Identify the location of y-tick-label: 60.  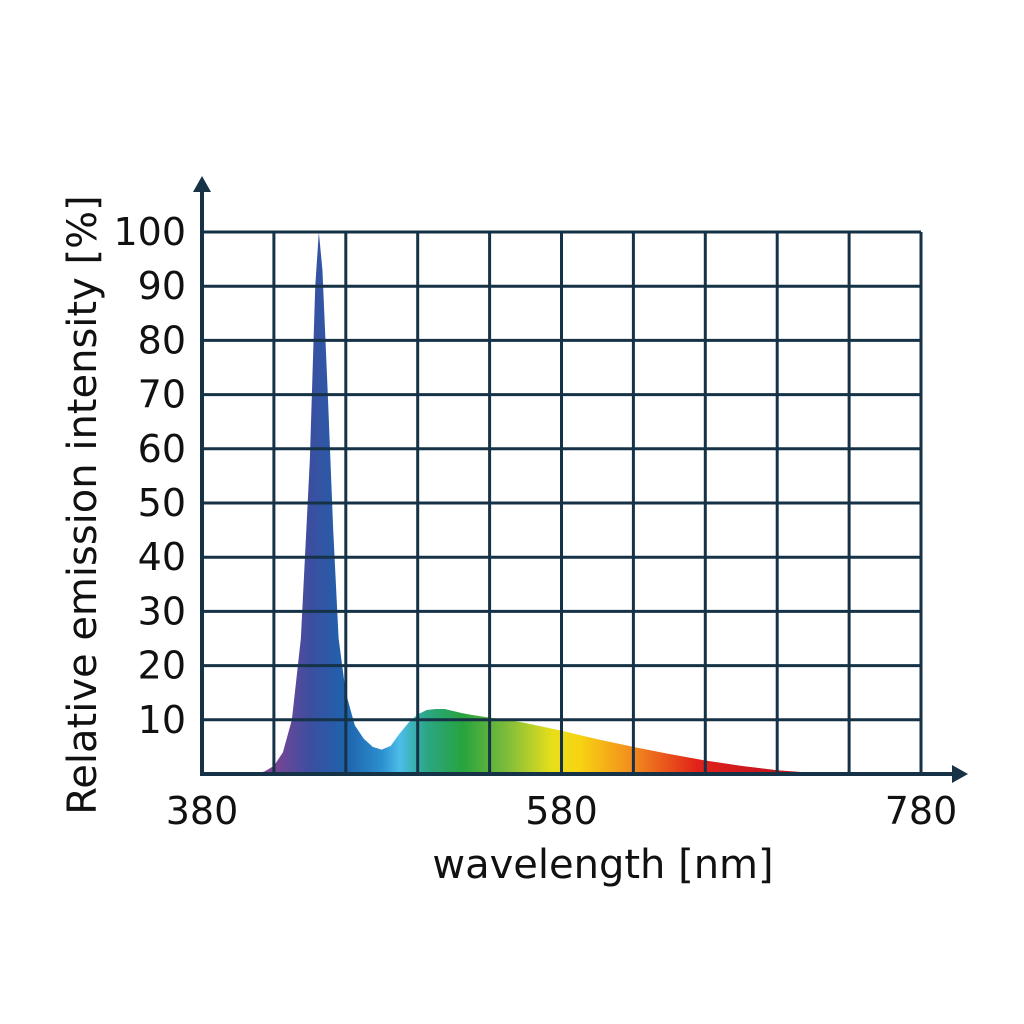
(162, 449).